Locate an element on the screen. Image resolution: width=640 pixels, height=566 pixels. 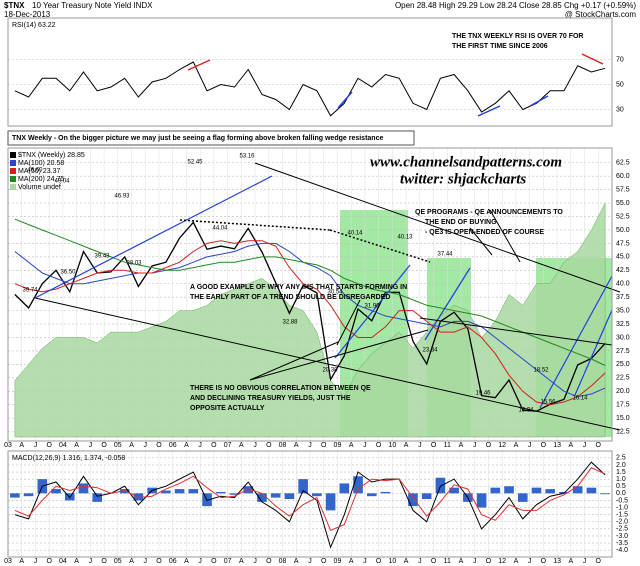
point-label: 40.14 is located at coordinates (355, 234).